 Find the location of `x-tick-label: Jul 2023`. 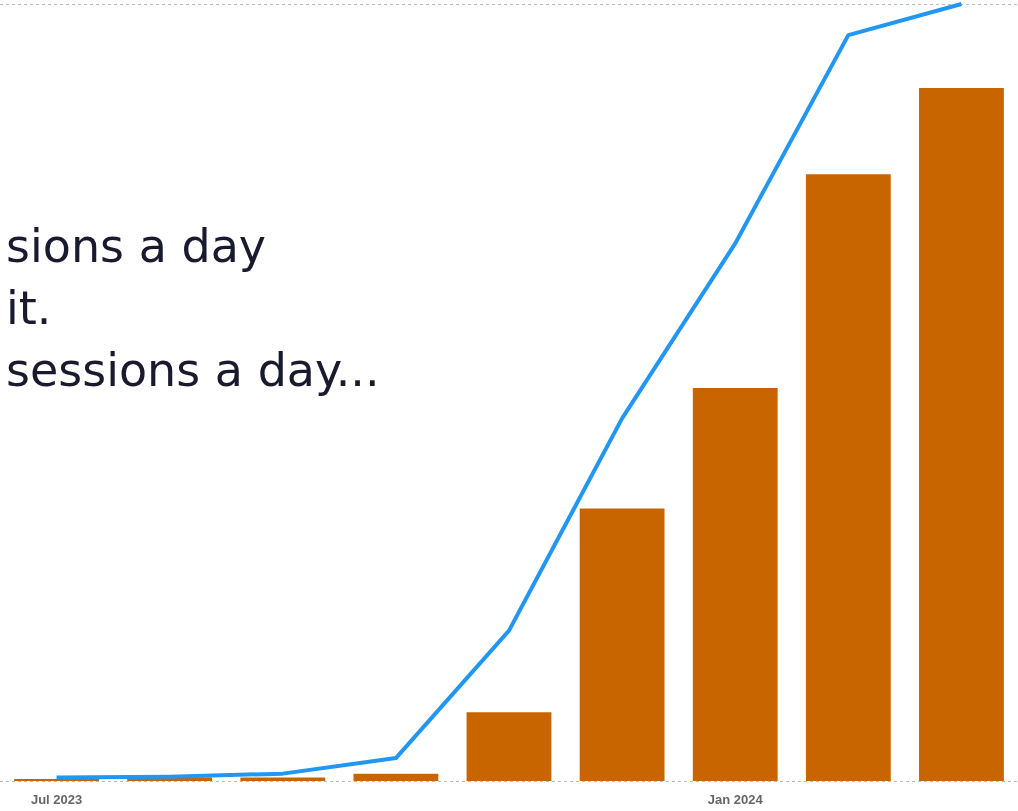

x-tick-label: Jul 2023 is located at coordinates (56, 799).